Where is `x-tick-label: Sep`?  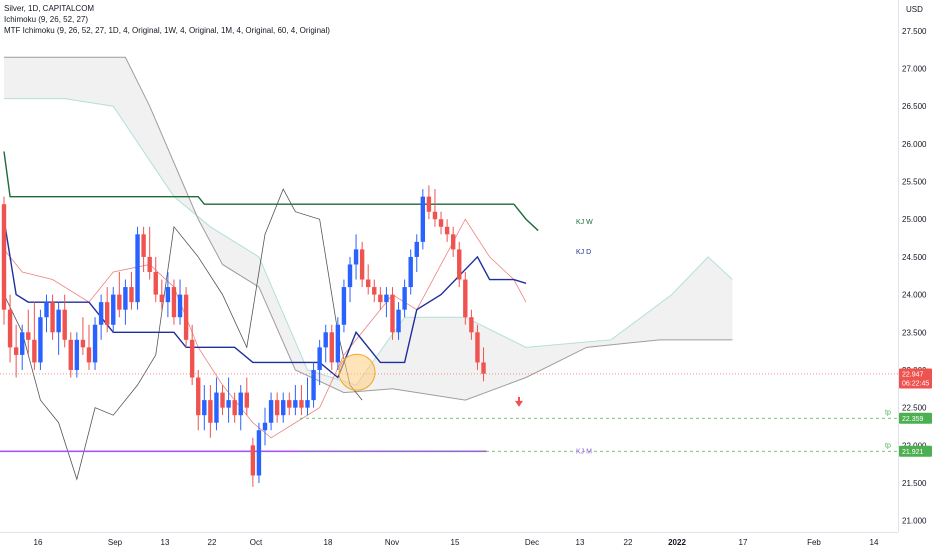
x-tick-label: Sep is located at coordinates (115, 542).